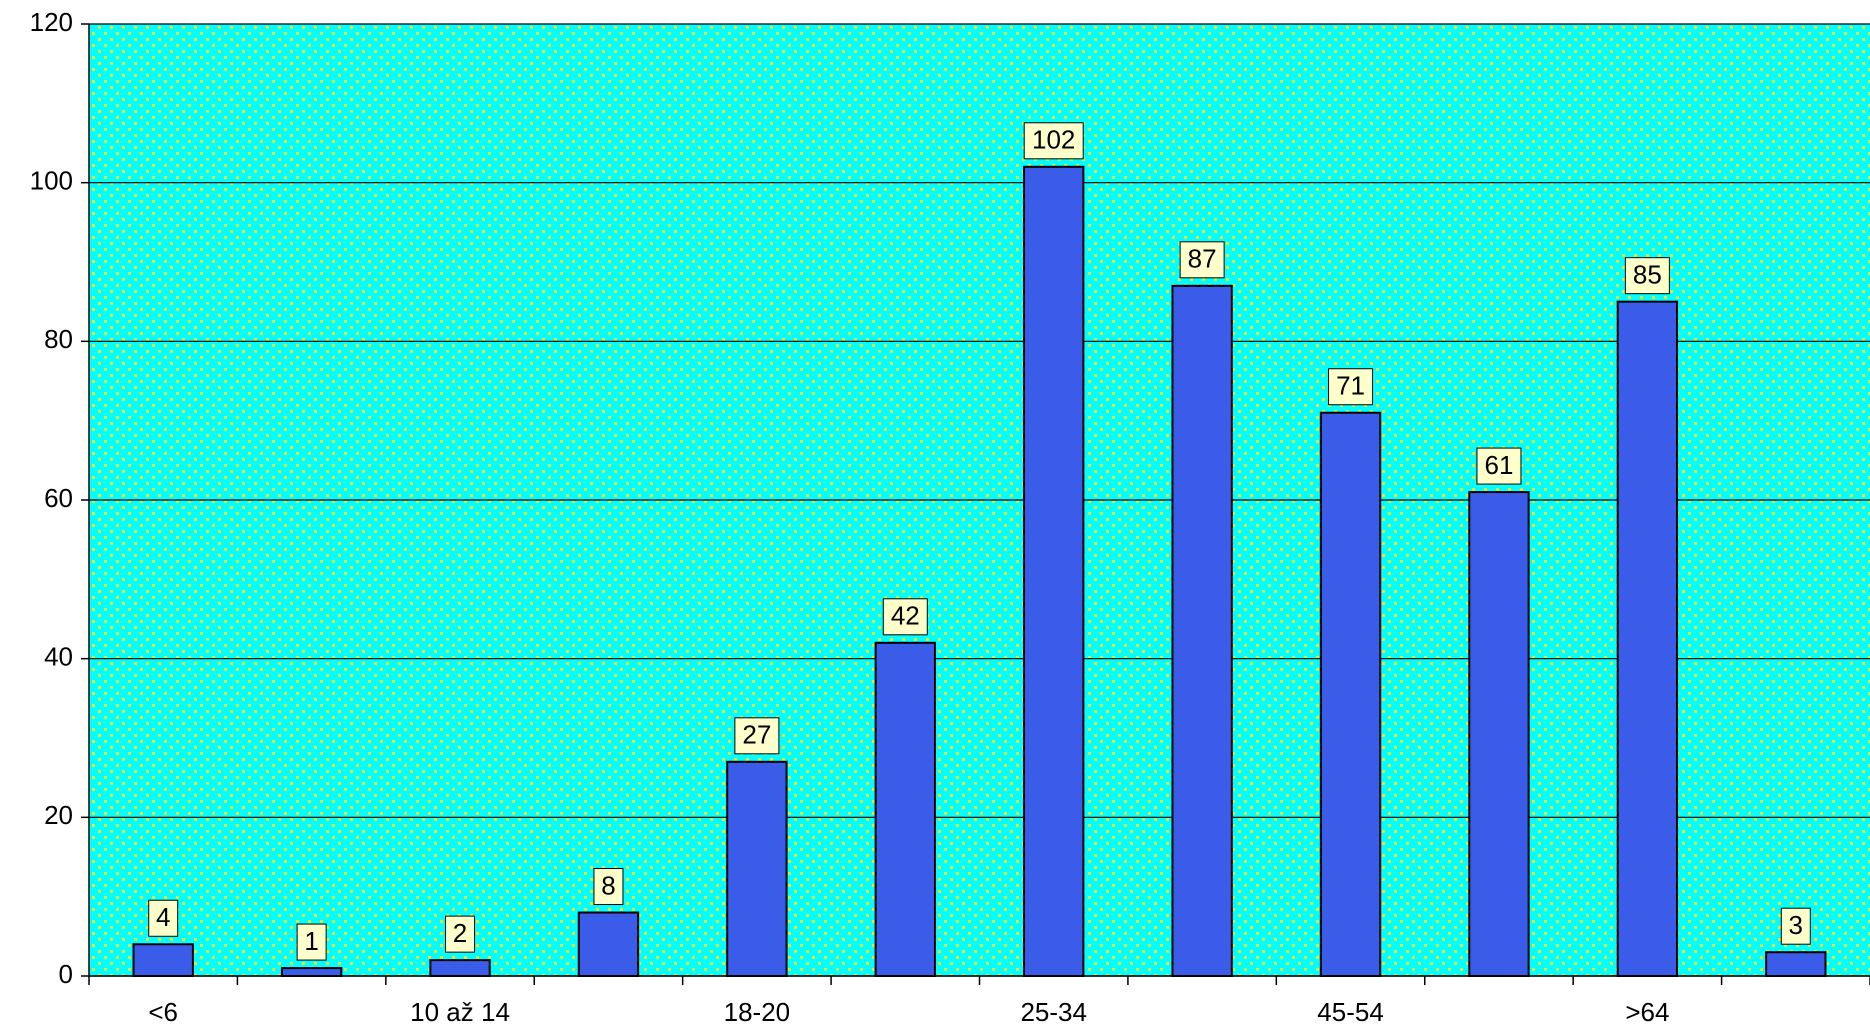 Image resolution: width=1870 pixels, height=1031 pixels. What do you see at coordinates (1647, 1012) in the screenshot?
I see `x-tick-label: >64` at bounding box center [1647, 1012].